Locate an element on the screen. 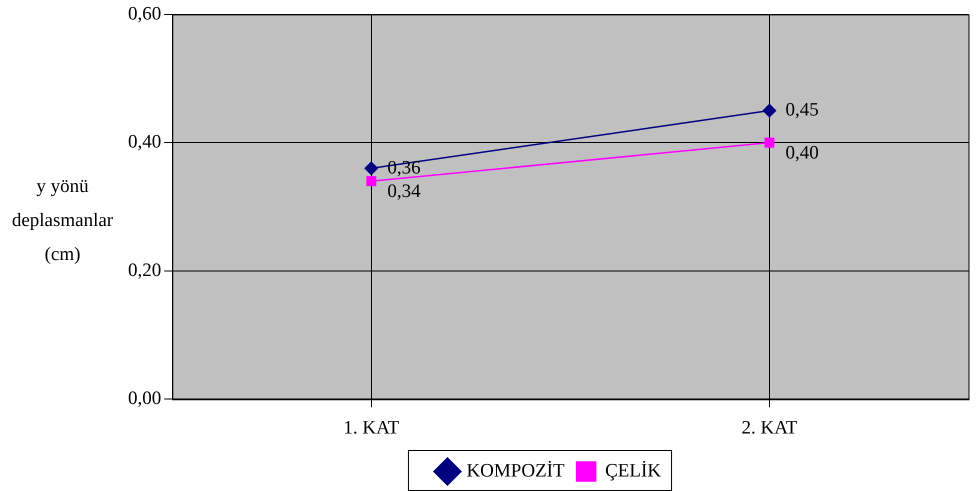 The width and height of the screenshot is (976, 491). legend-label: ÇELİK is located at coordinates (633, 471).